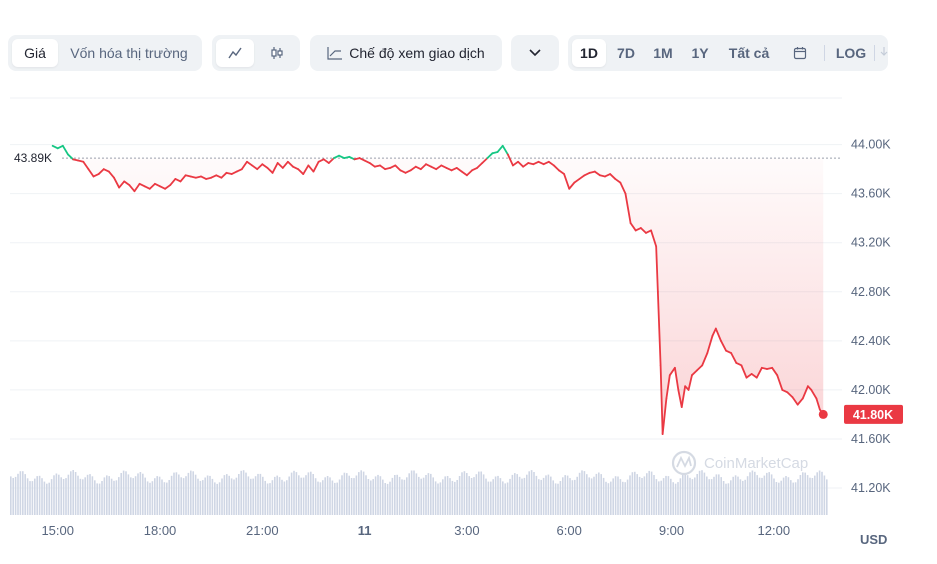 Image resolution: width=937 pixels, height=564 pixels. I want to click on candlestick-chart-button, so click(277, 53).